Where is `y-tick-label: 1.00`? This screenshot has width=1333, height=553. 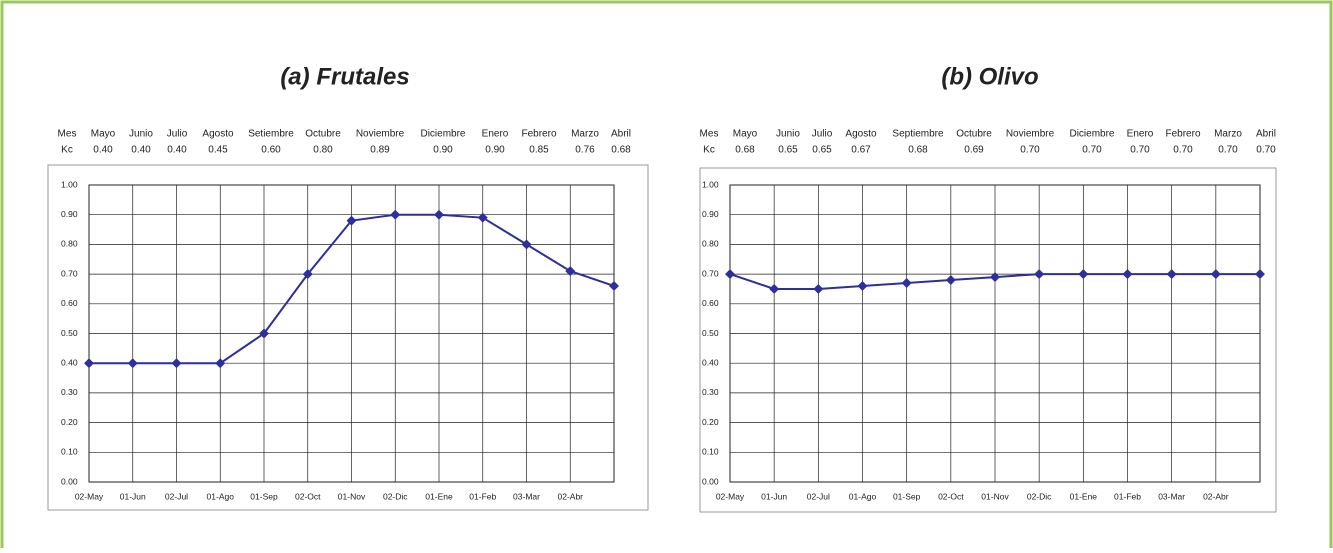
y-tick-label: 1.00 is located at coordinates (69, 184).